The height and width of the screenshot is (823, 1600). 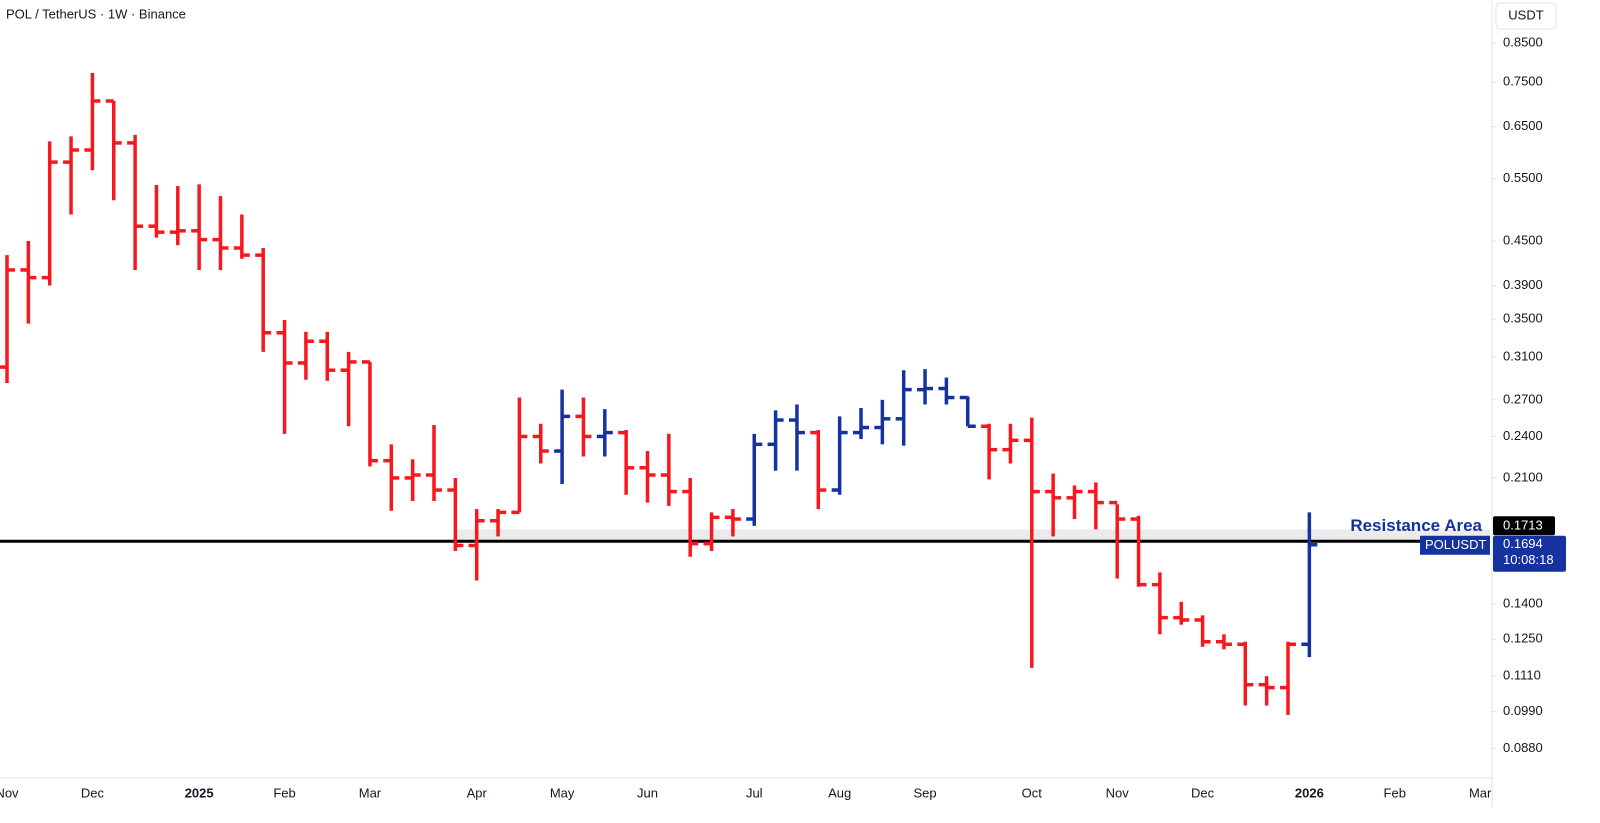 What do you see at coordinates (1523, 602) in the screenshot?
I see `y-tick-label: 0.1400` at bounding box center [1523, 602].